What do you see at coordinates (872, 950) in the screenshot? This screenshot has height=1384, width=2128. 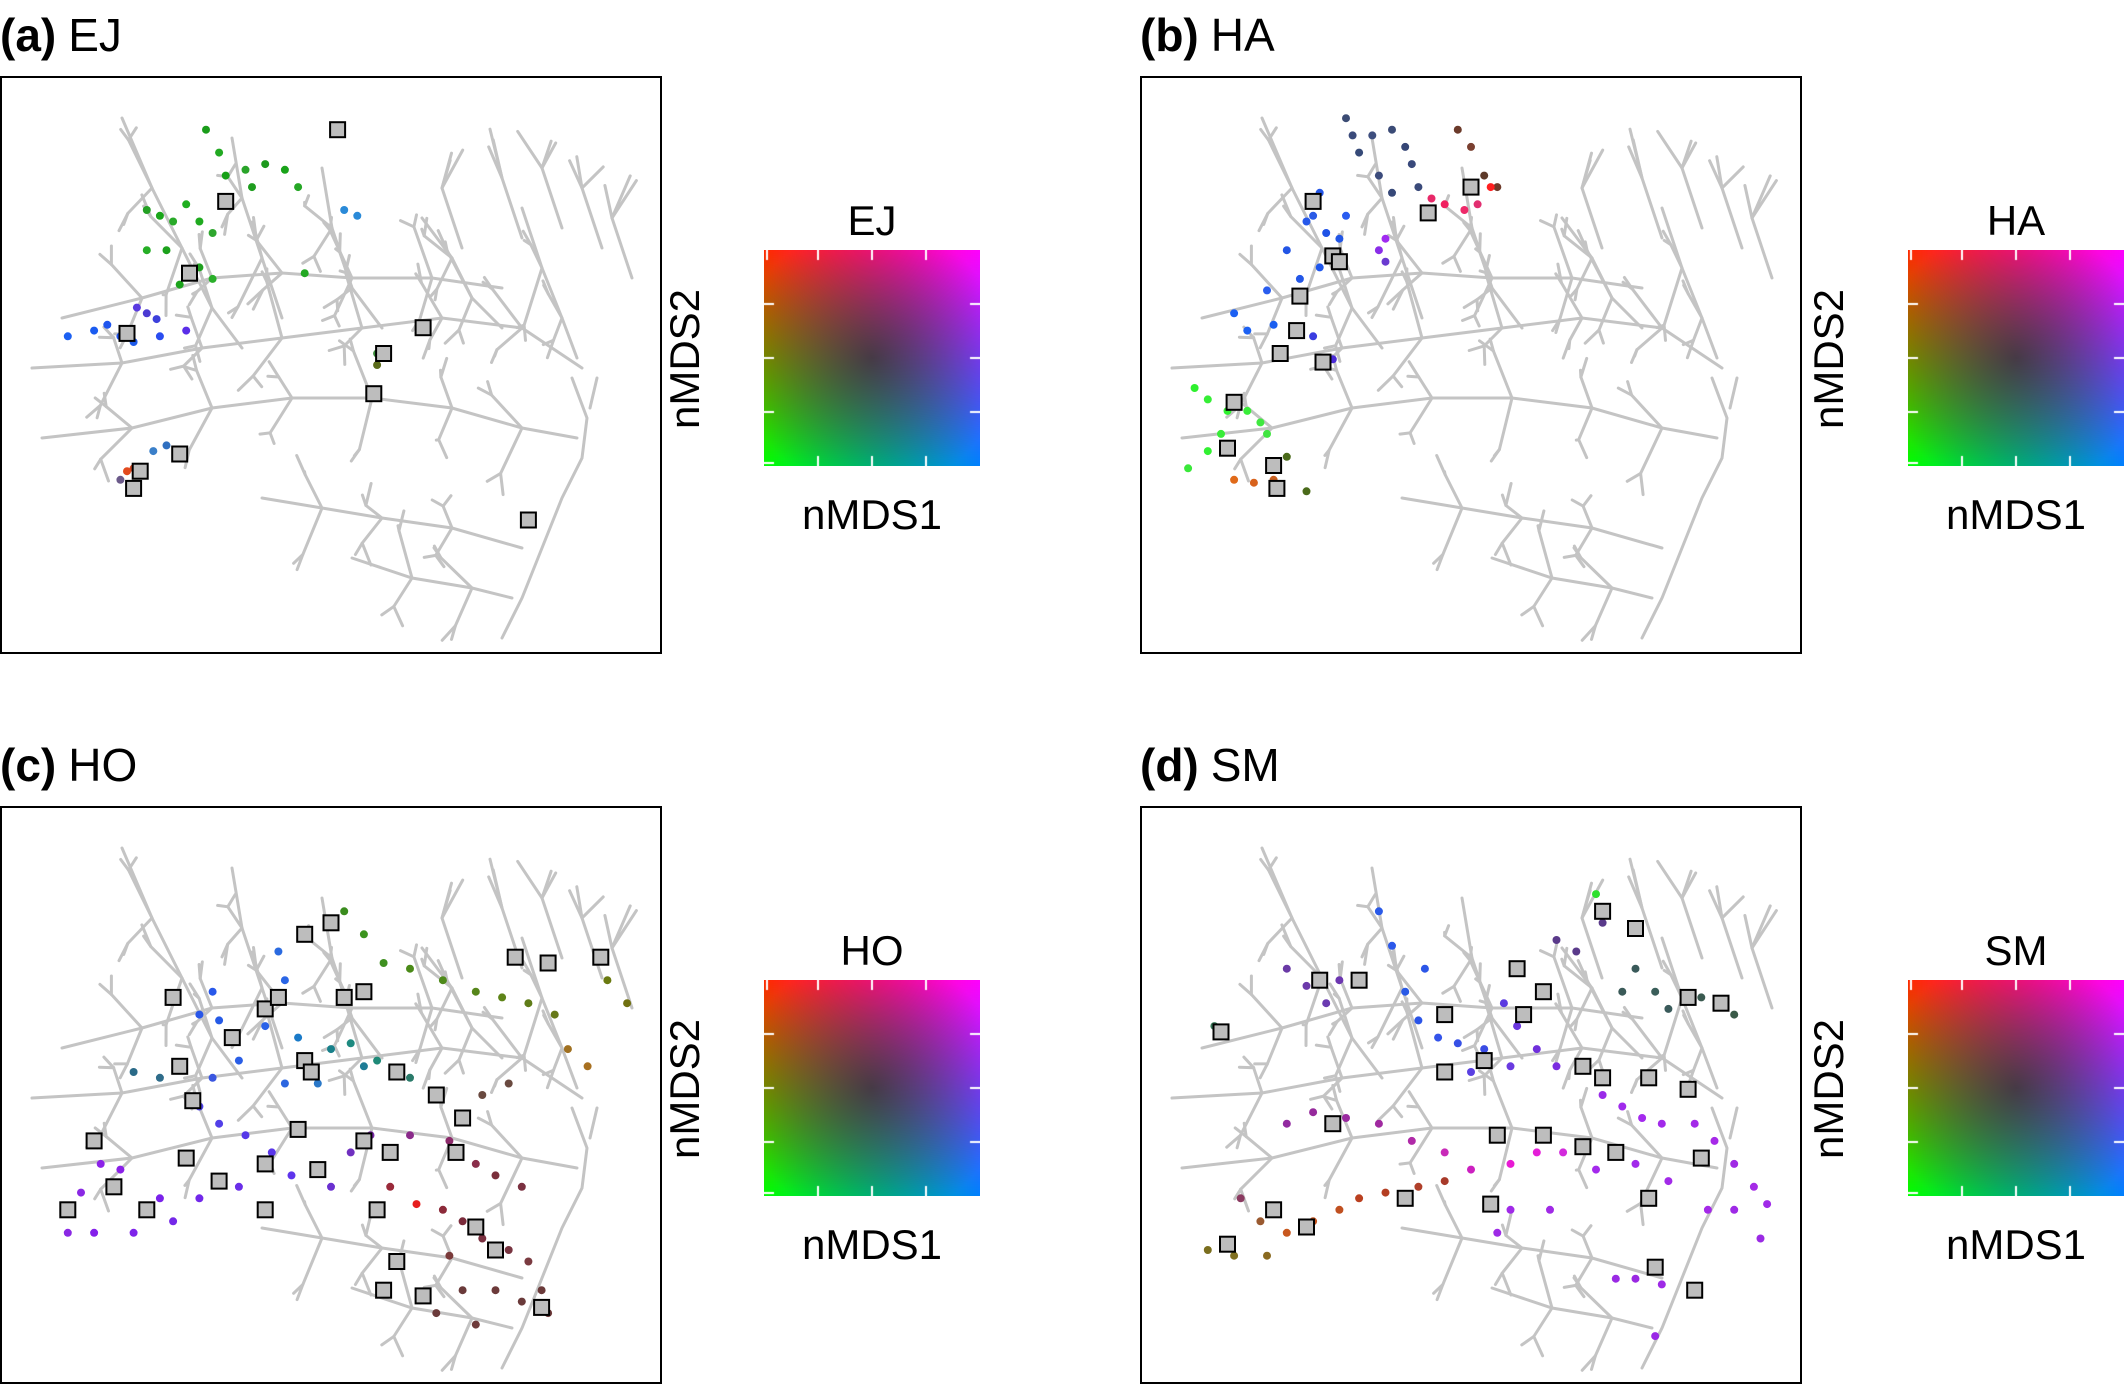 I see `legend-title: HO` at bounding box center [872, 950].